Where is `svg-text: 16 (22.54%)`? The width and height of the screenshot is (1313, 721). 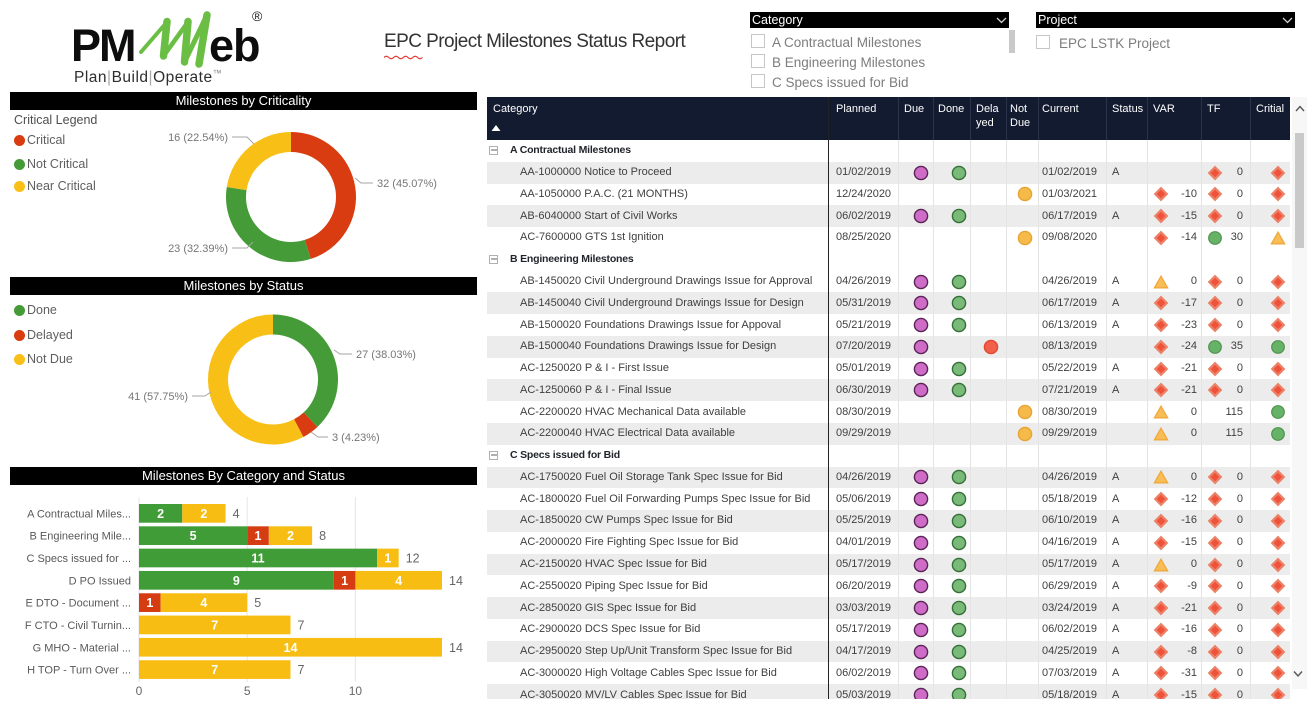 svg-text: 16 (22.54%) is located at coordinates (198, 138).